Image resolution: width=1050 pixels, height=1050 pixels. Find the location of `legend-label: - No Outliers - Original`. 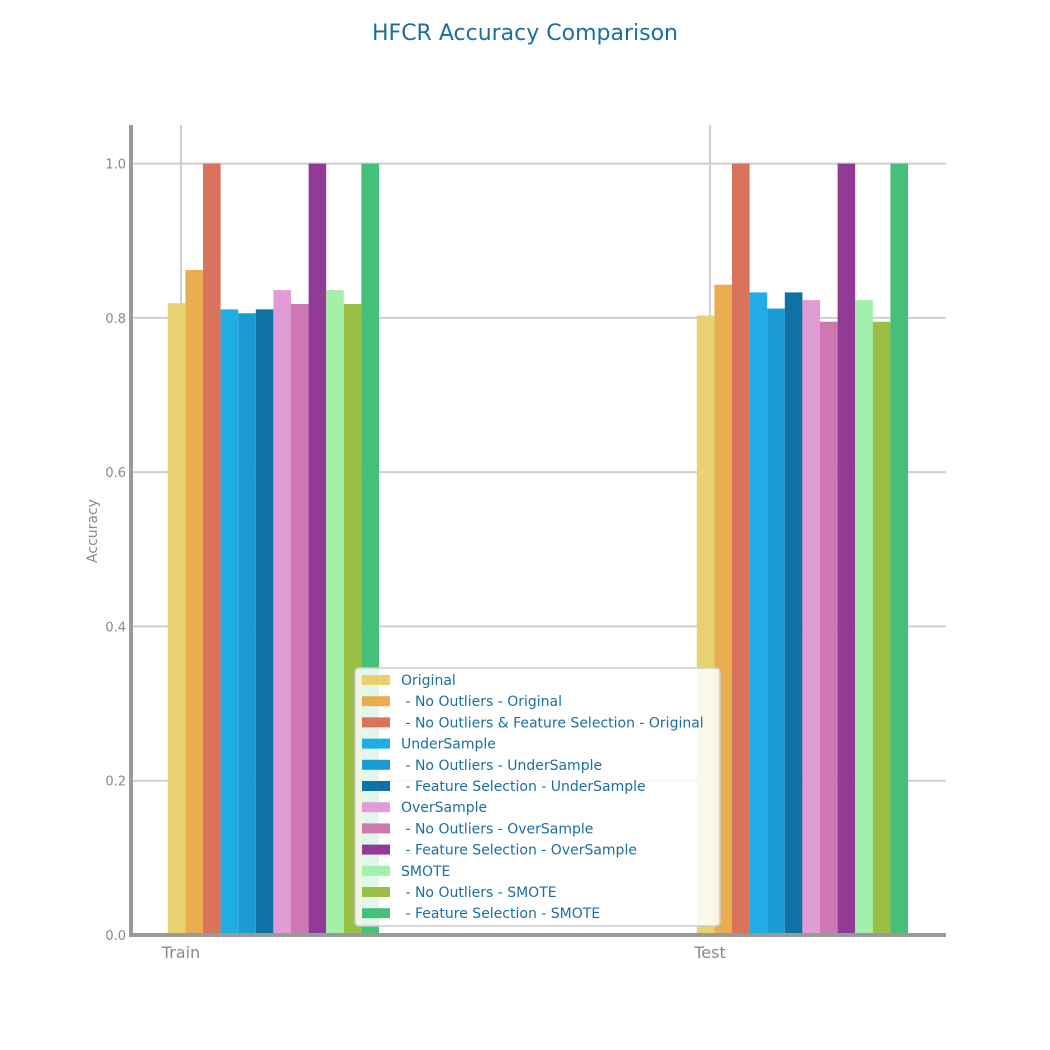

legend-label: - No Outliers - Original is located at coordinates (481, 702).